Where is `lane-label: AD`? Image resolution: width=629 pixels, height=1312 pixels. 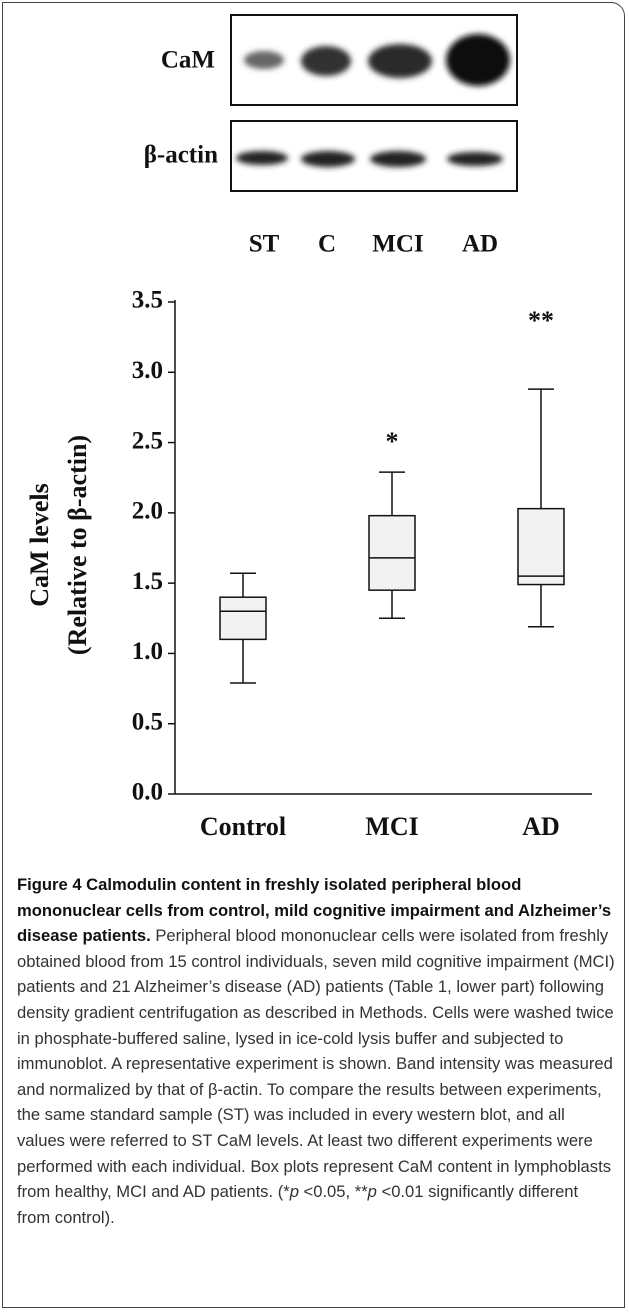
lane-label: AD is located at coordinates (480, 244).